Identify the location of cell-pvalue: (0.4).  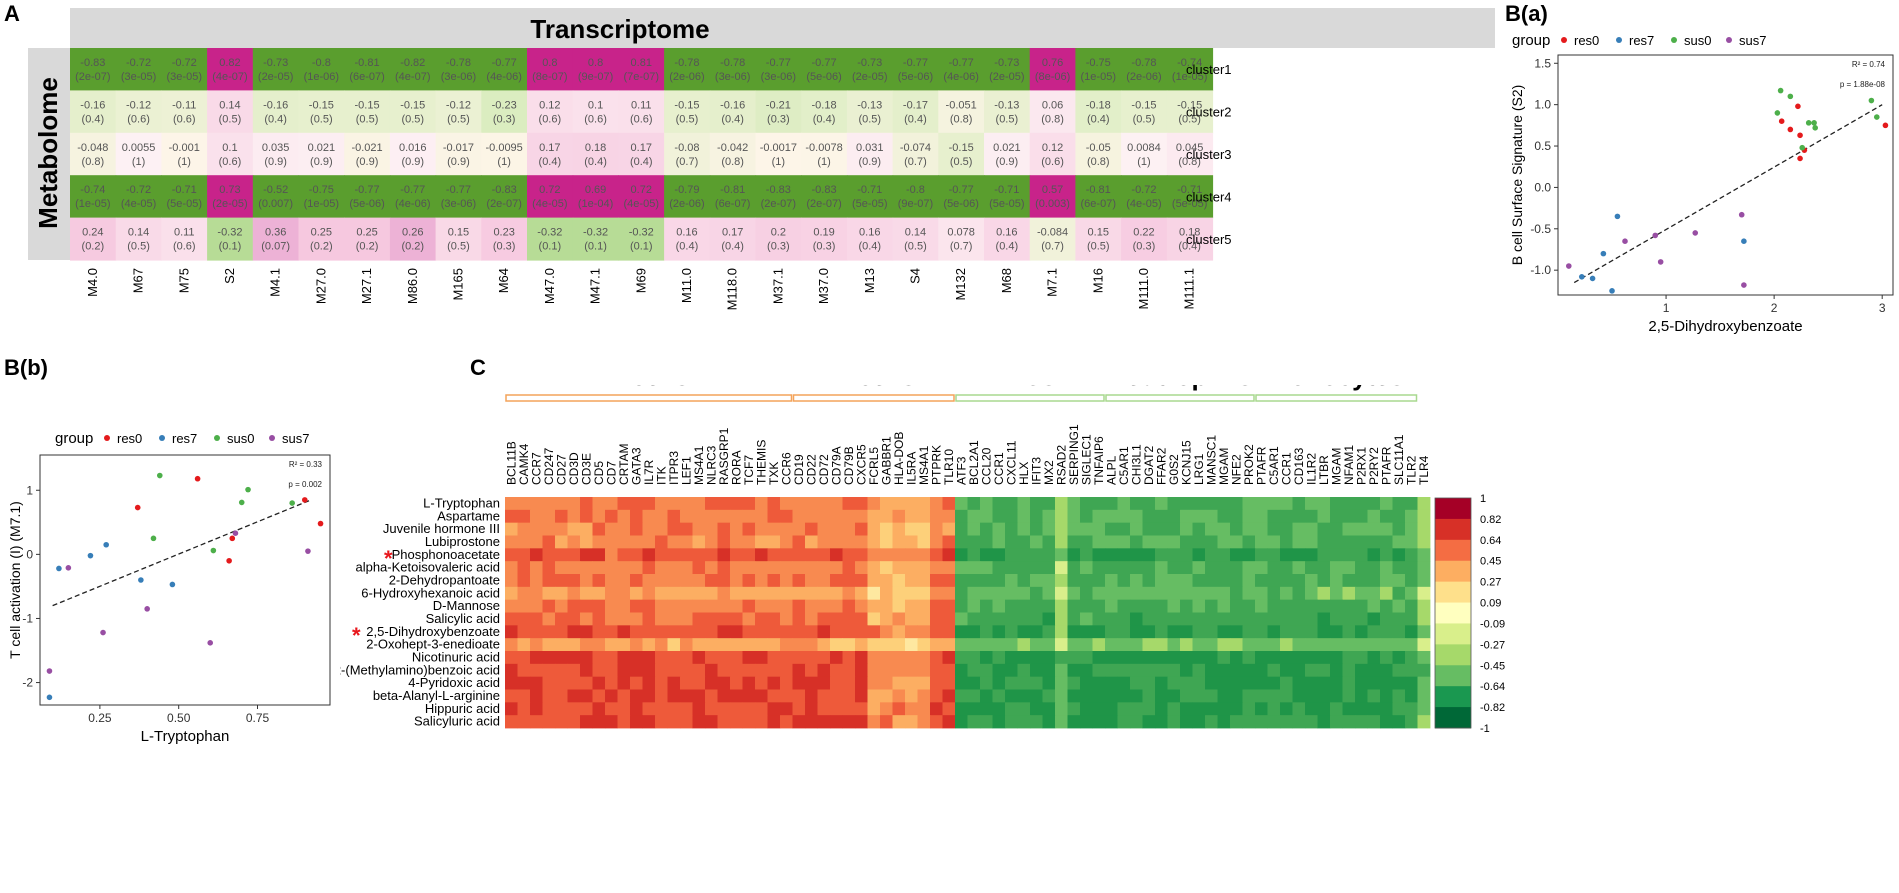
(687, 247).